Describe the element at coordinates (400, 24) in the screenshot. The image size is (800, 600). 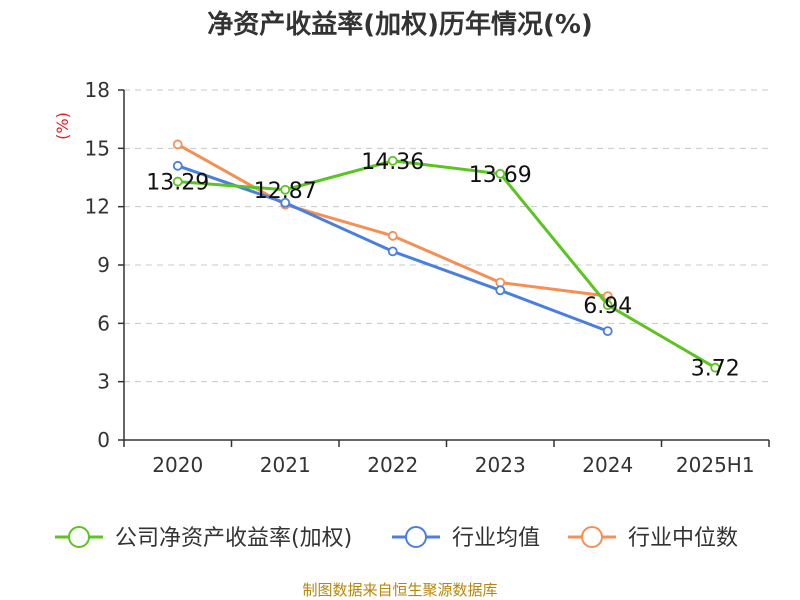
I see `chart-title: 净资产收益率(加权)历年情况(%)` at that location.